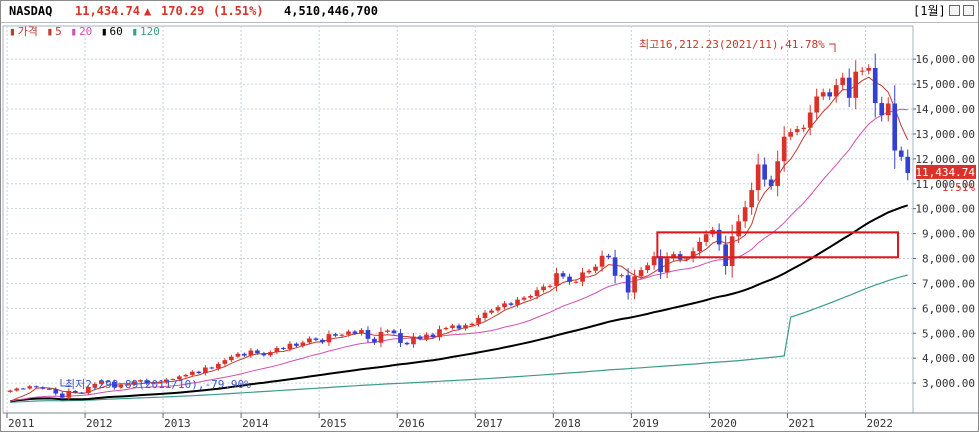 Image resolution: width=979 pixels, height=432 pixels. Describe the element at coordinates (12, 31) in the screenshot. I see `legend-price-marker: ▮` at that location.